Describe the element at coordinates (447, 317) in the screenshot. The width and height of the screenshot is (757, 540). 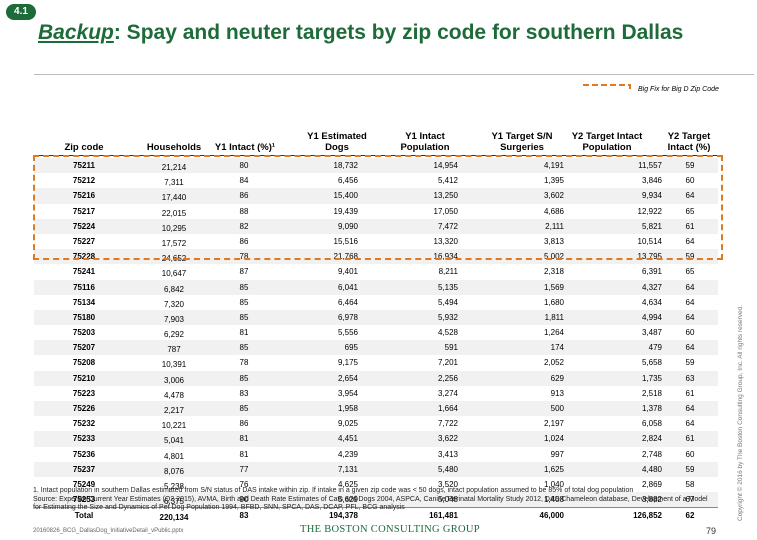
I see `table-cell: 5,932` at that location.